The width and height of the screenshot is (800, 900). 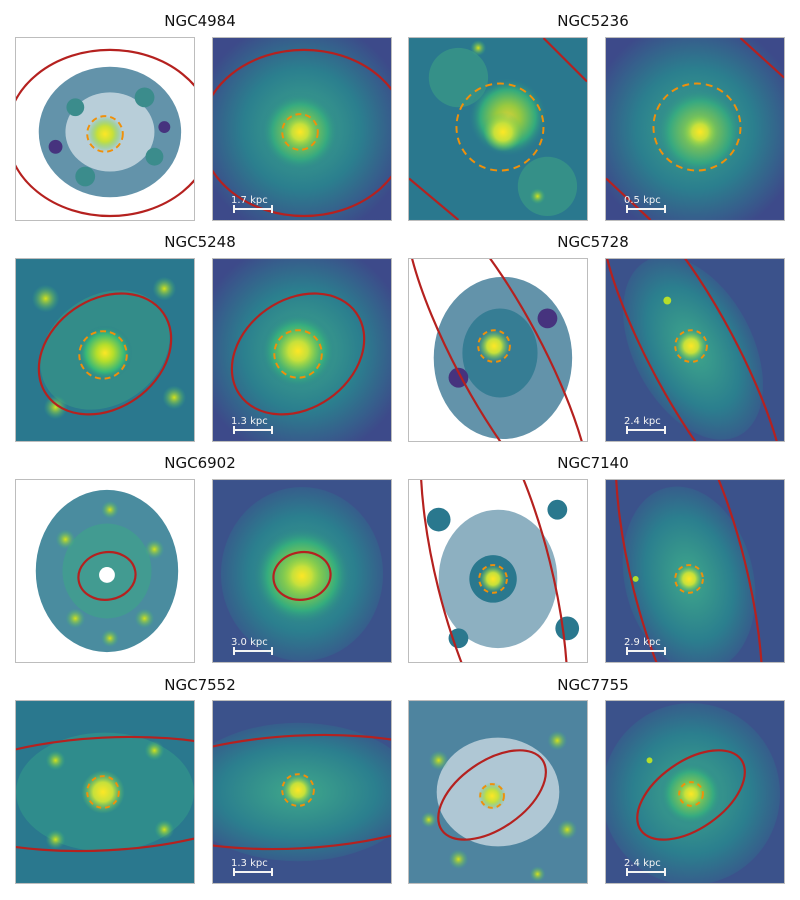 What do you see at coordinates (200, 21) in the screenshot?
I see `galaxy-title-ngc4984: NGC4984` at bounding box center [200, 21].